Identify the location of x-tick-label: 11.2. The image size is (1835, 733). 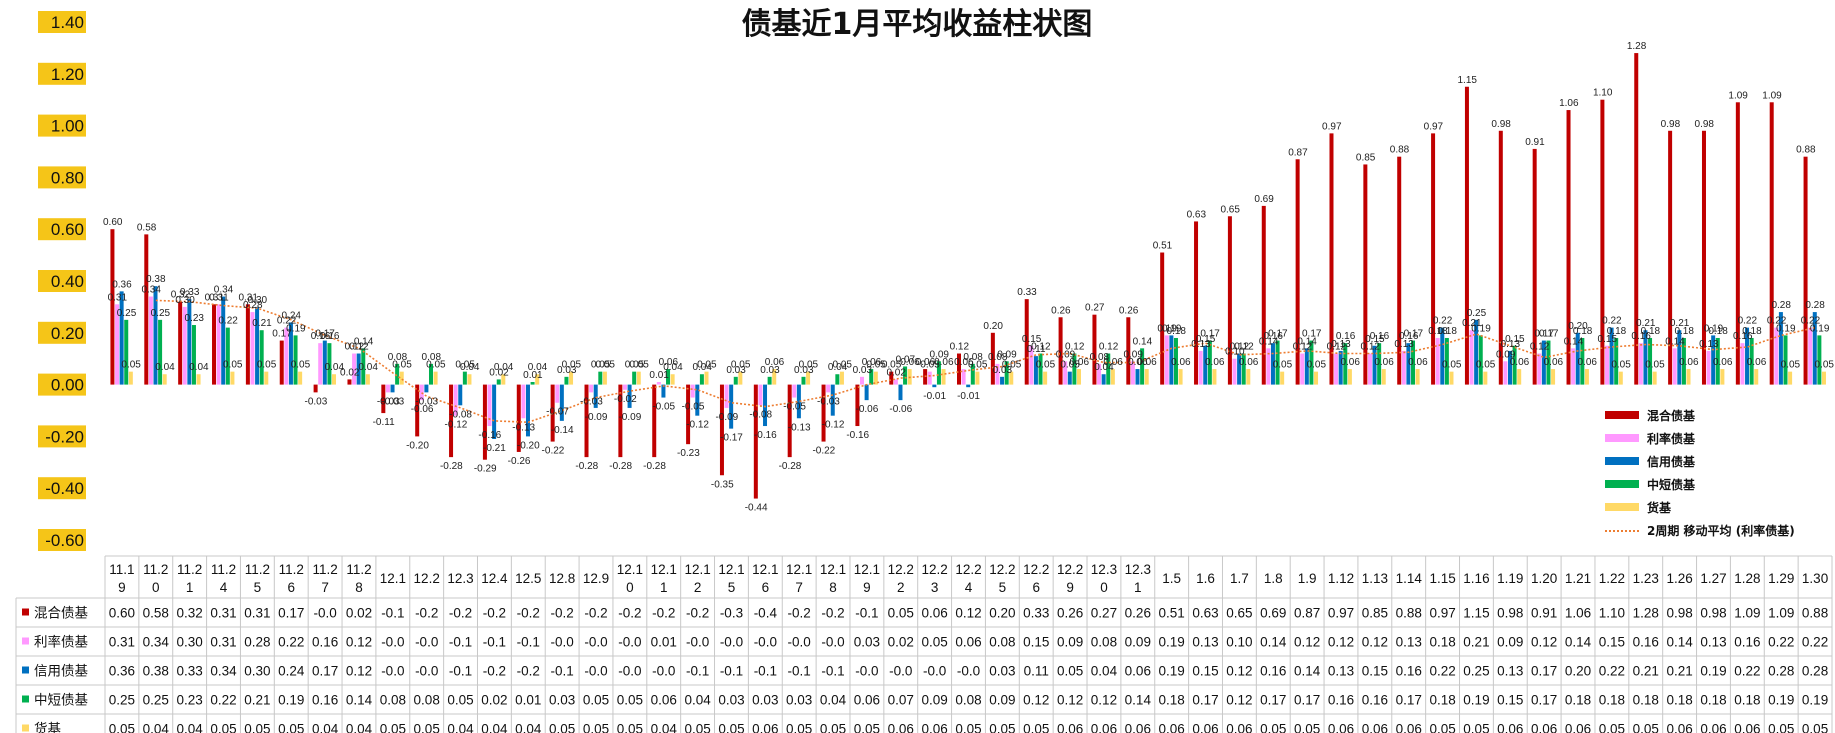
(257, 569).